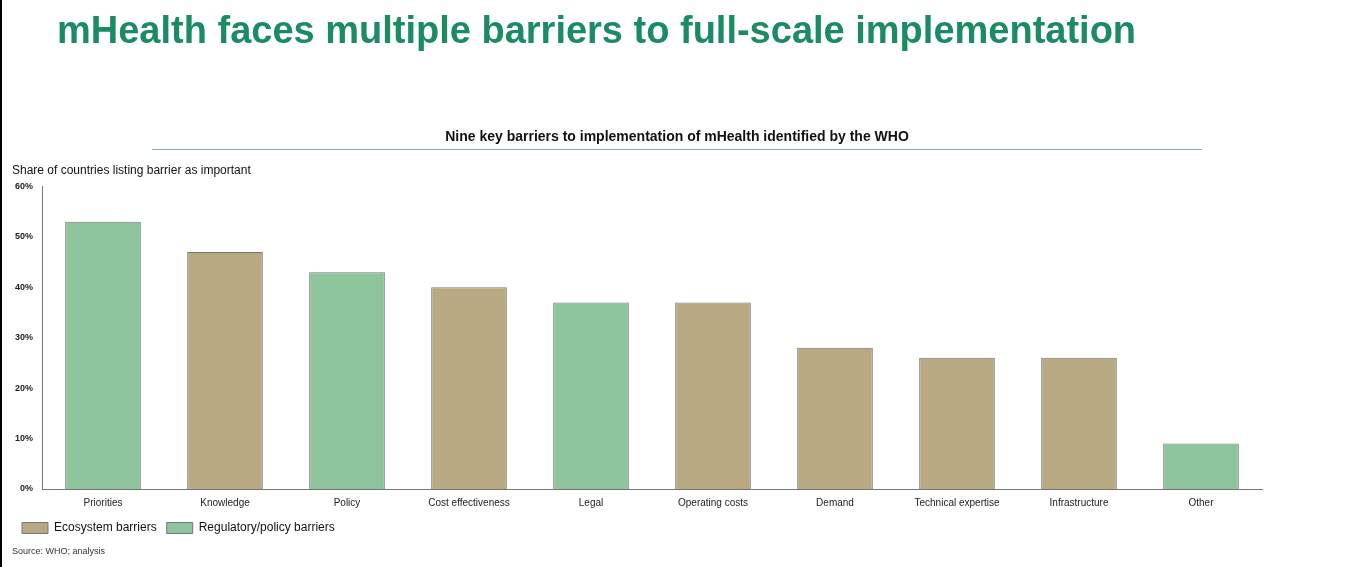 The width and height of the screenshot is (1356, 567). I want to click on x-tick-label: Operating costs, so click(713, 502).